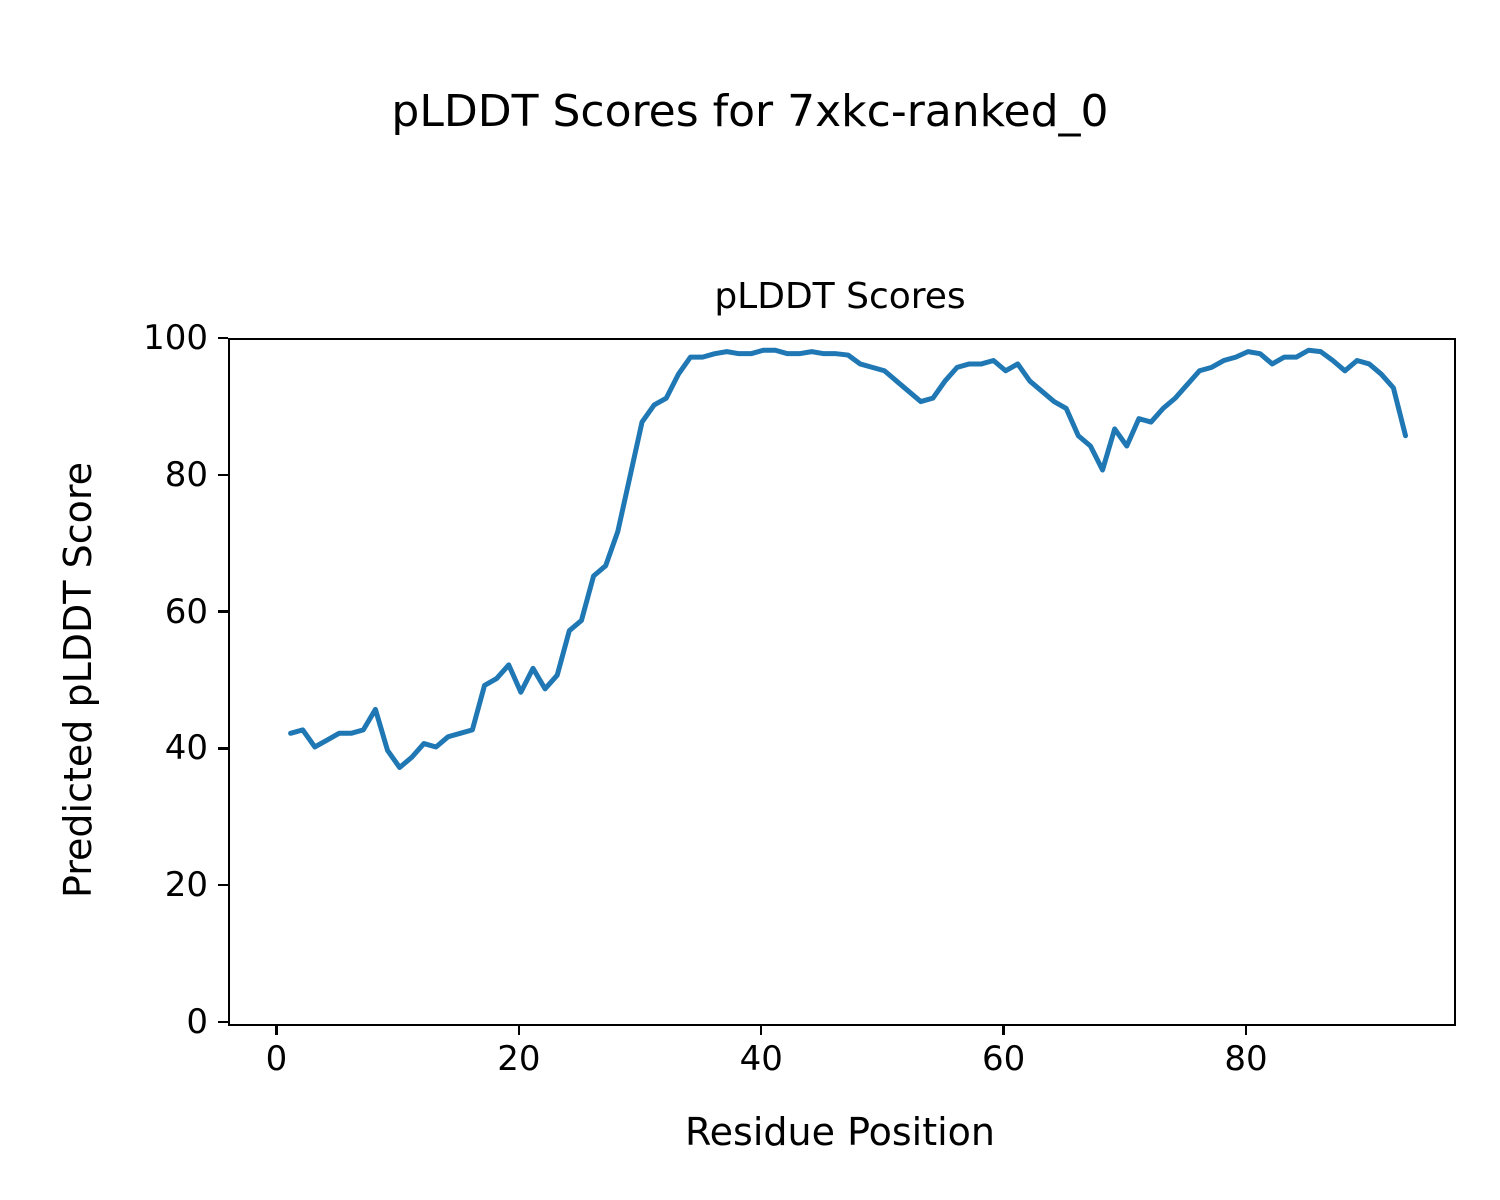  I want to click on x-axis-label: Residue Position, so click(840, 1132).